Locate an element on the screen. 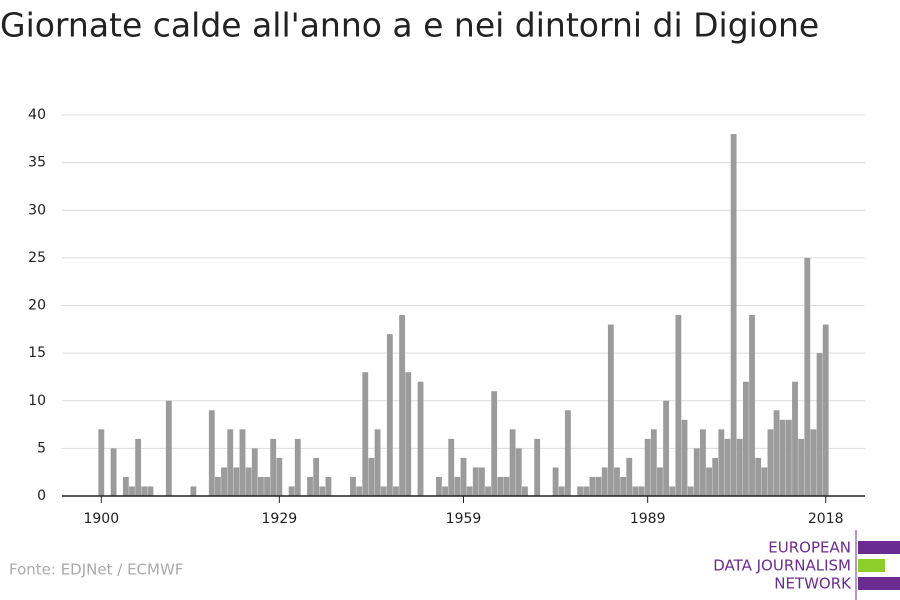  x-tick-label: 1900 is located at coordinates (101, 519).